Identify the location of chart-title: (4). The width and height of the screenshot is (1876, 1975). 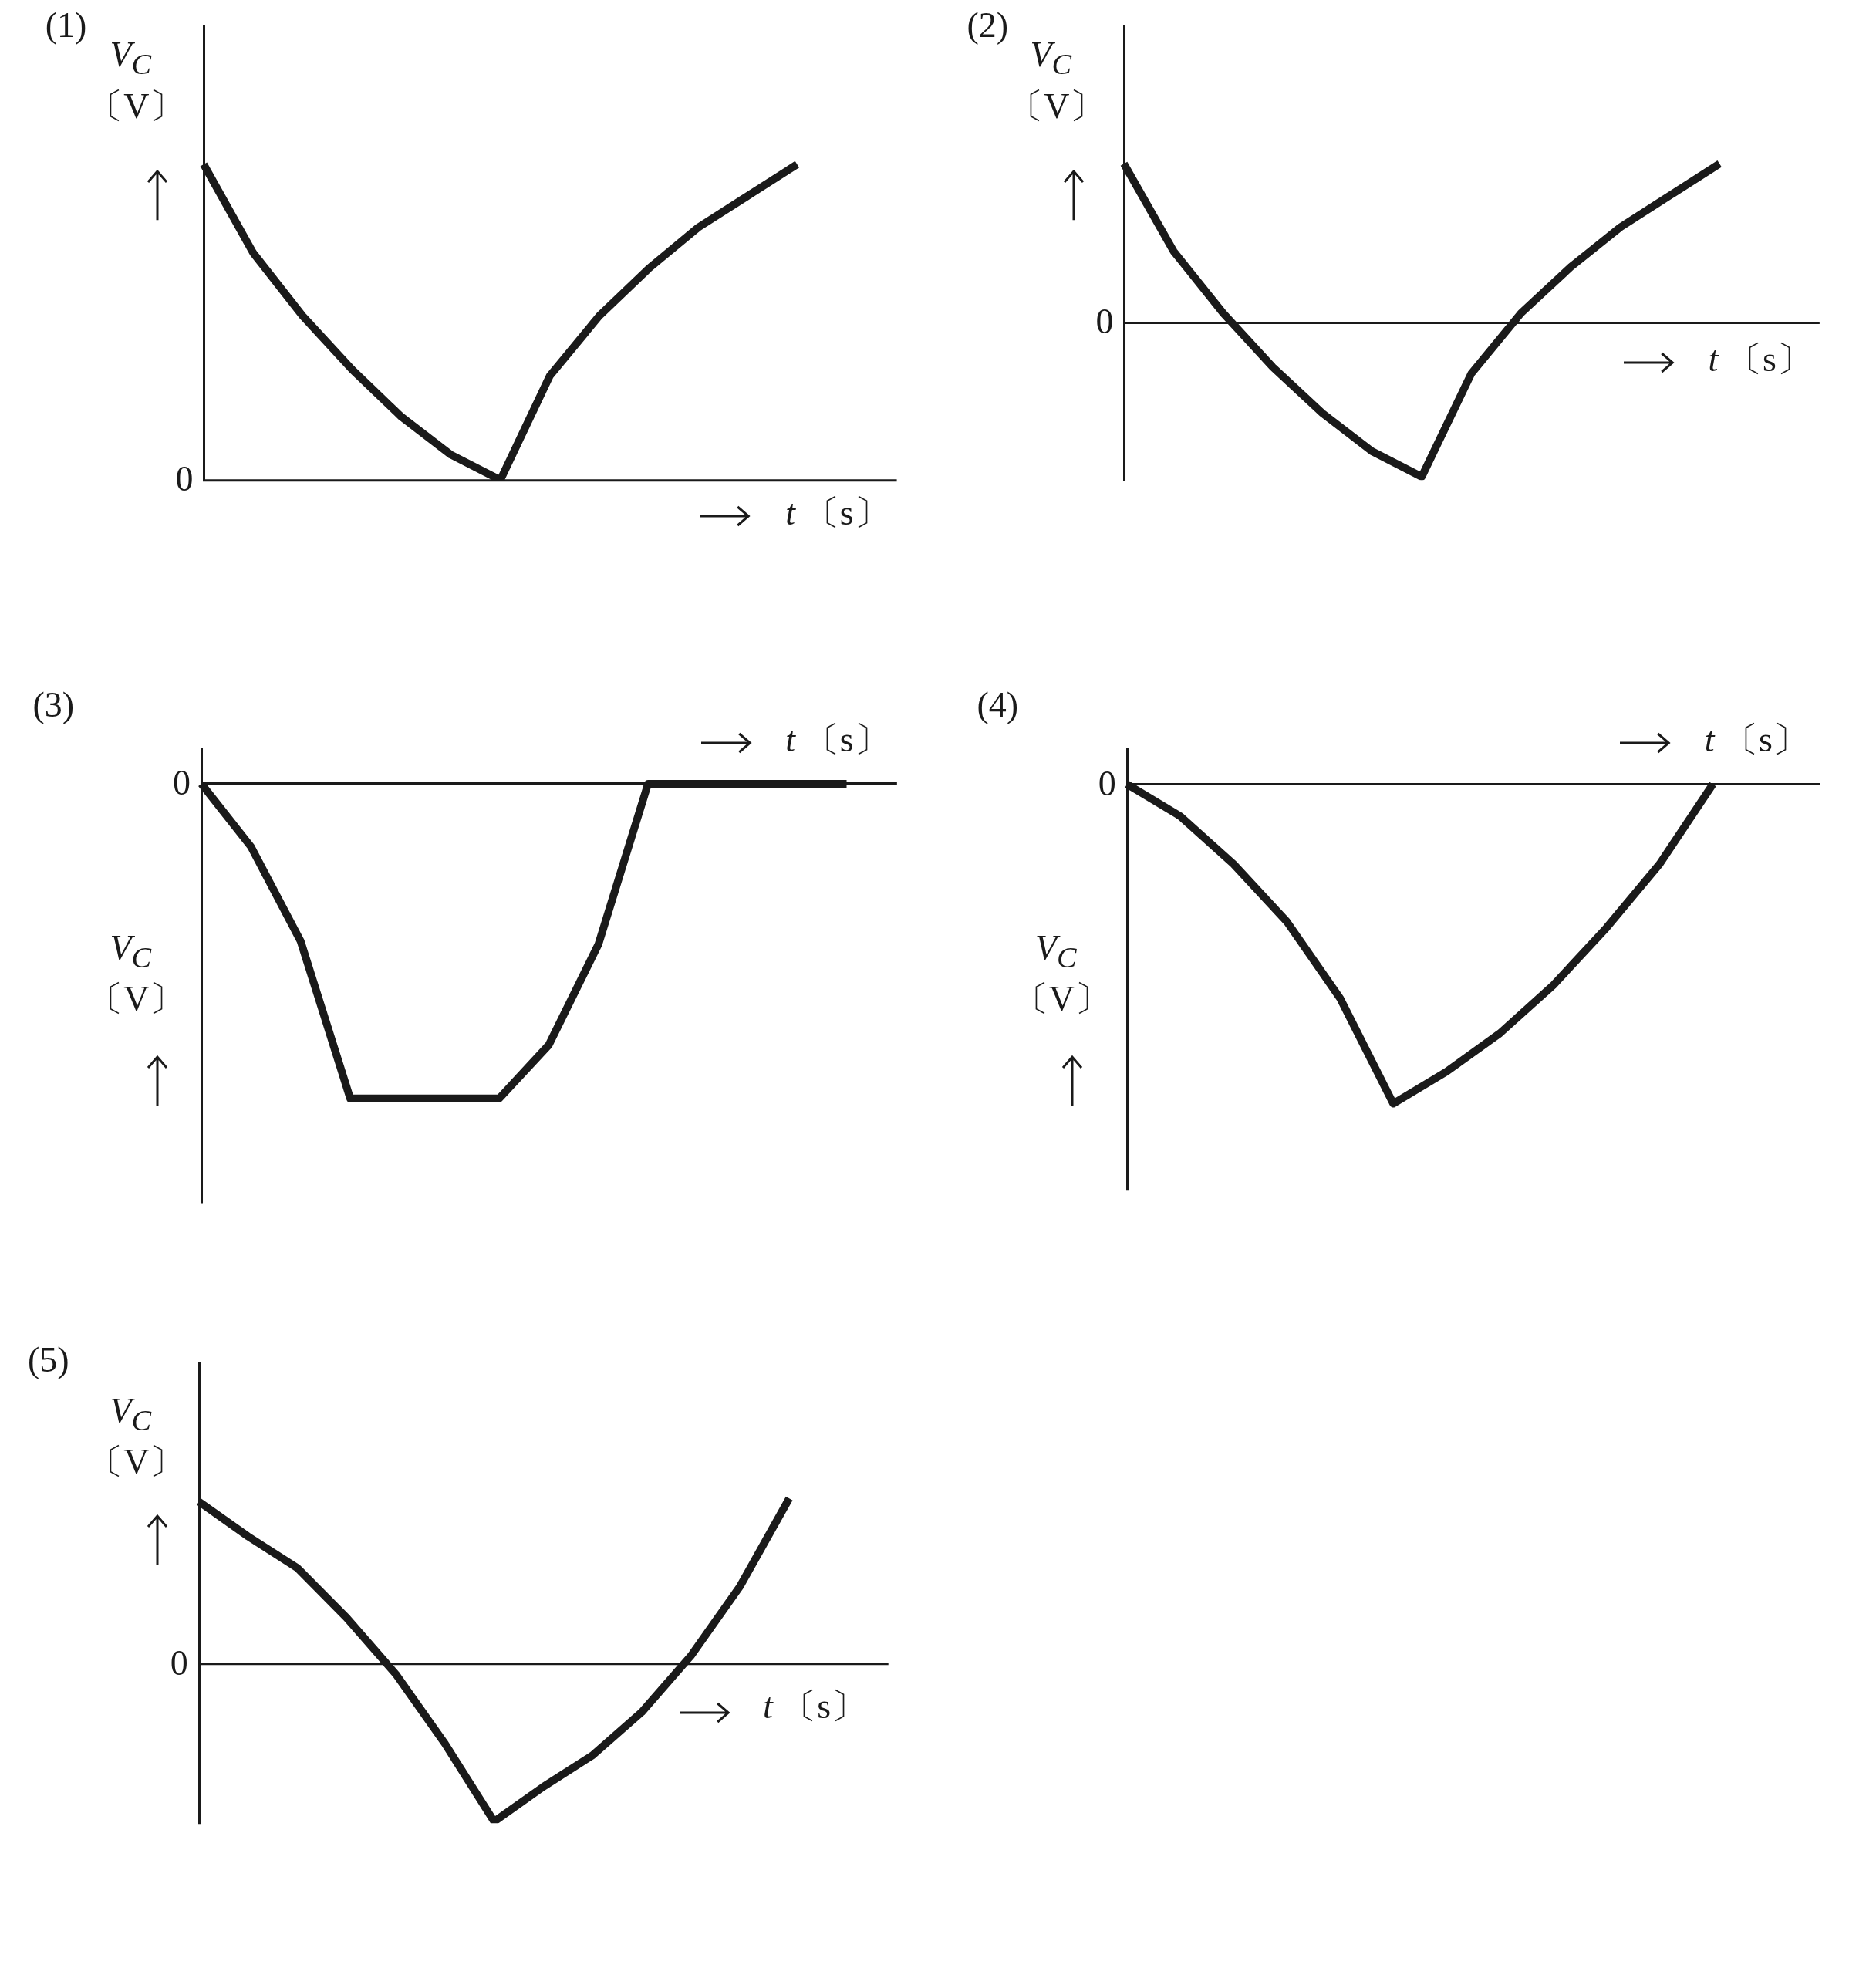
(998, 705).